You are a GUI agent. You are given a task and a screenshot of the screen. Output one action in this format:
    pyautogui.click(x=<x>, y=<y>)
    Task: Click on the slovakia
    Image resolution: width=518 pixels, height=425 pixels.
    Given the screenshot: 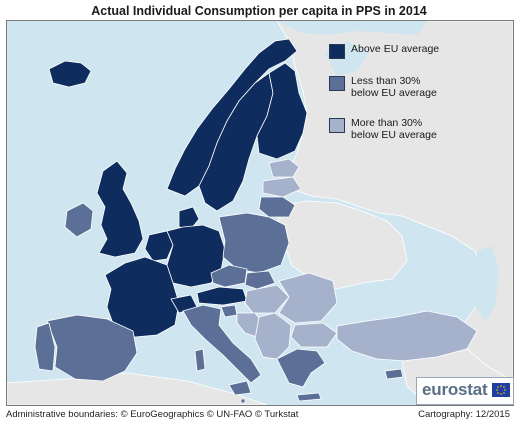 What is the action you would take?
    pyautogui.click(x=260, y=280)
    